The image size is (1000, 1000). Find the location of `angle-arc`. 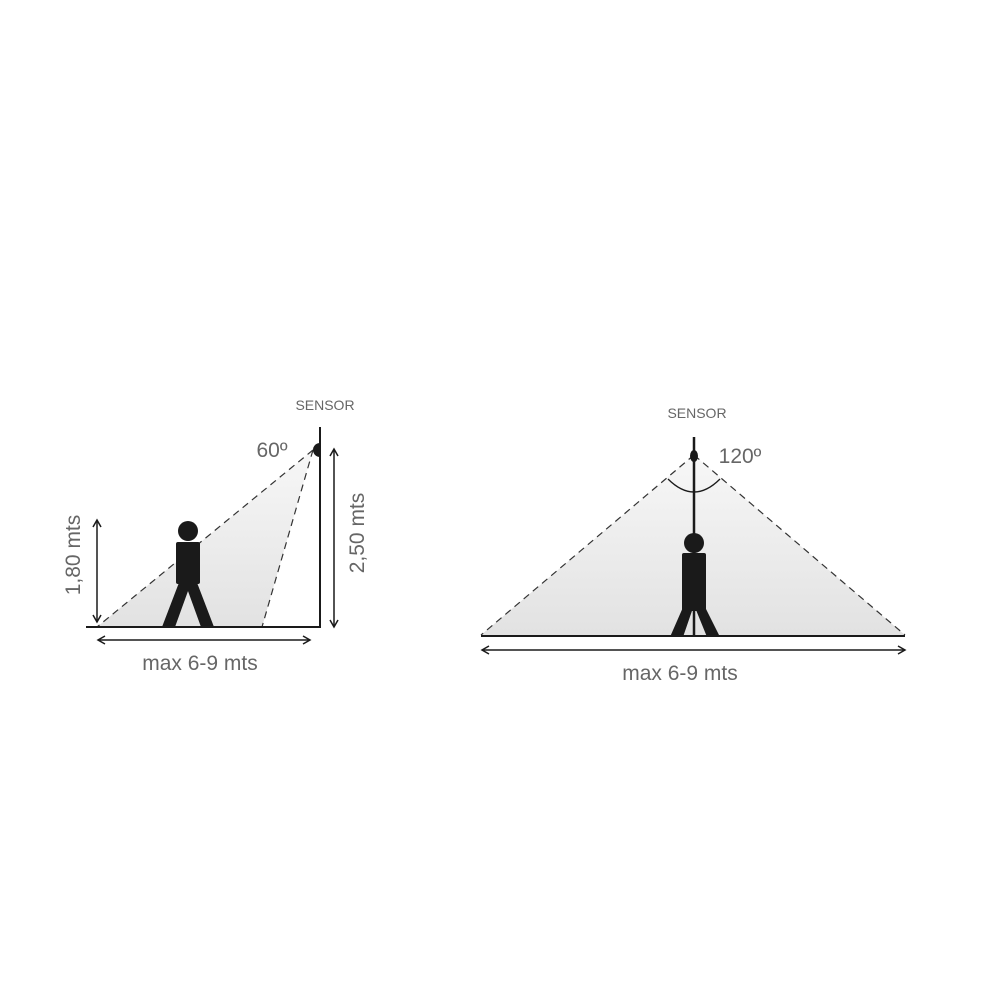

angle-arc is located at coordinates (694, 485).